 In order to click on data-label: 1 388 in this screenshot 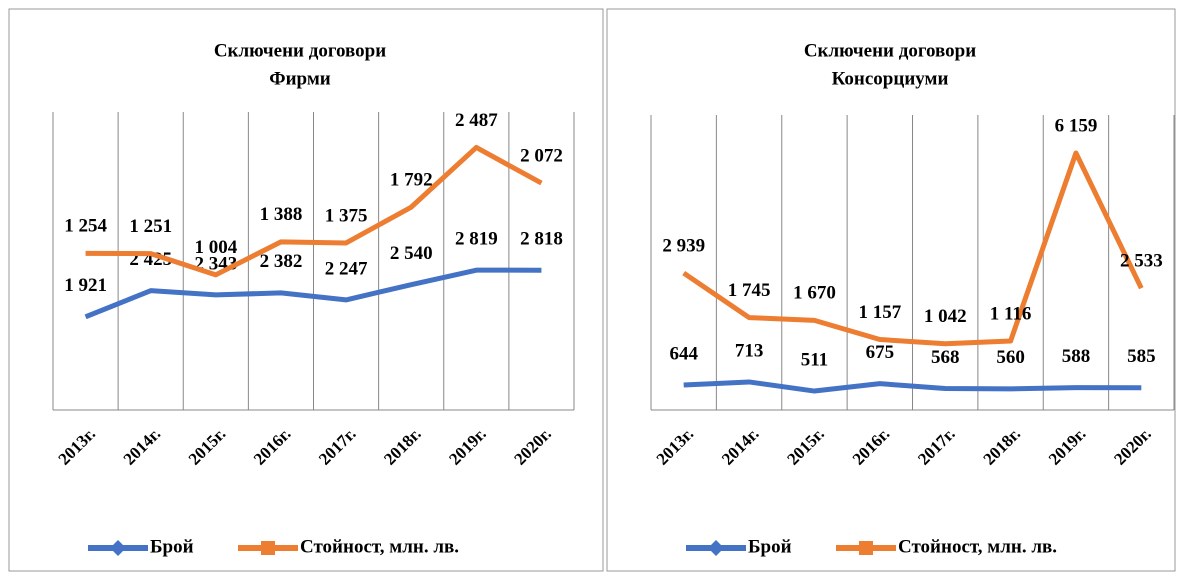, I will do `click(281, 214)`.